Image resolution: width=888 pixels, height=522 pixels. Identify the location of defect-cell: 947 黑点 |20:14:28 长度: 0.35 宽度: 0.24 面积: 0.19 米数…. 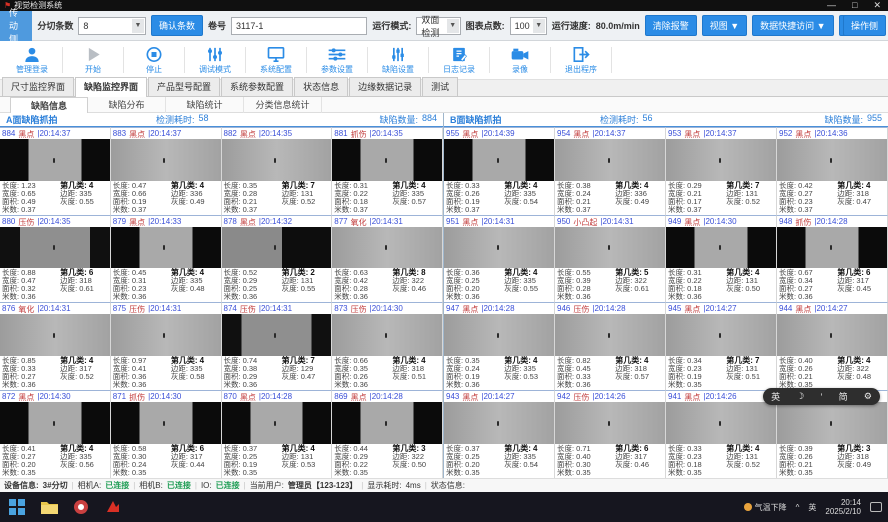
(499, 346).